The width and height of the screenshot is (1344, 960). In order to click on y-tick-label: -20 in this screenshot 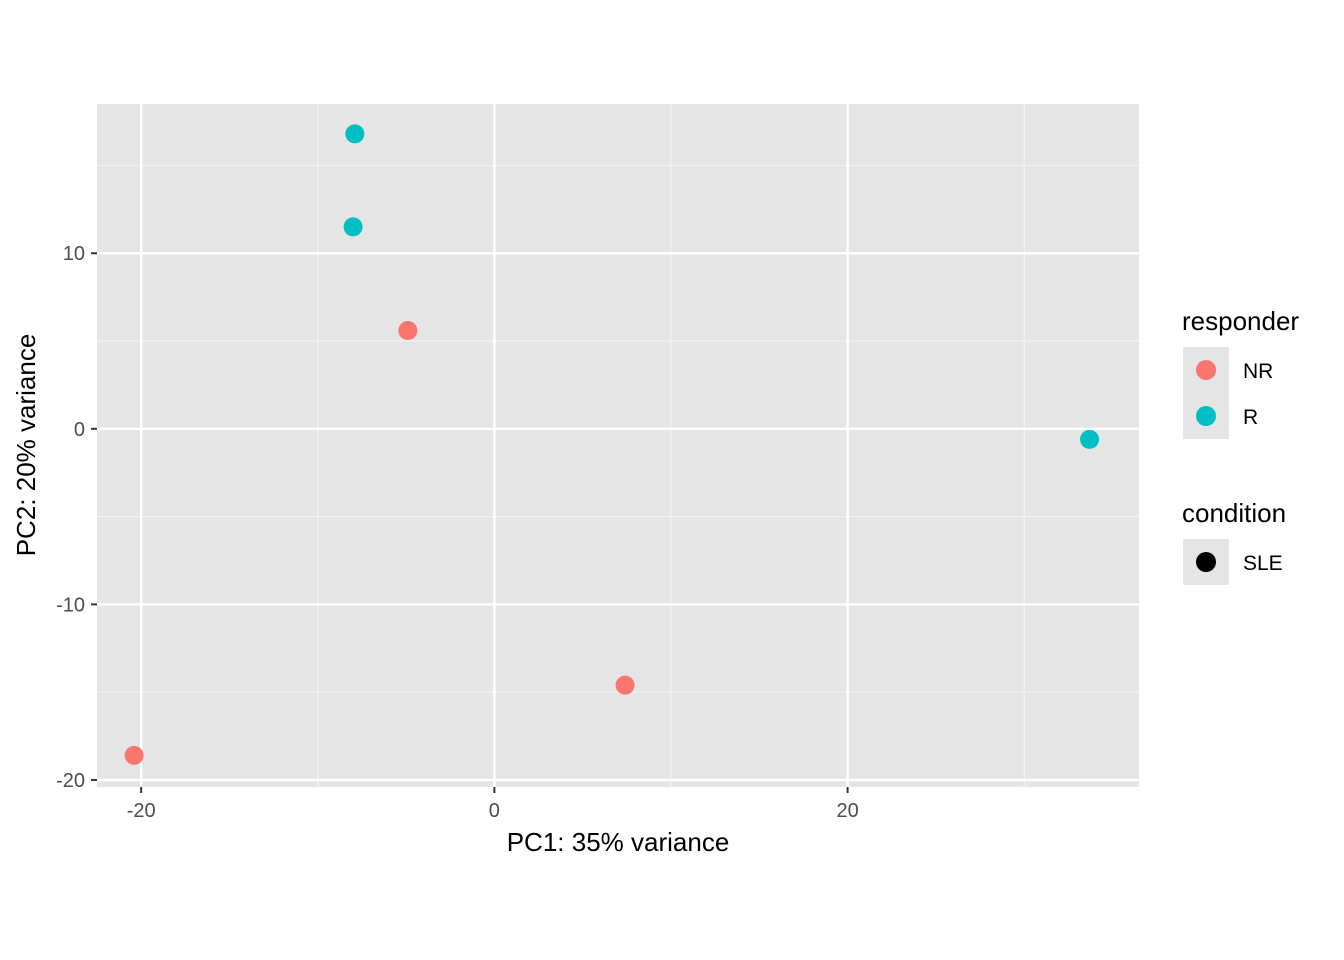, I will do `click(70, 781)`.